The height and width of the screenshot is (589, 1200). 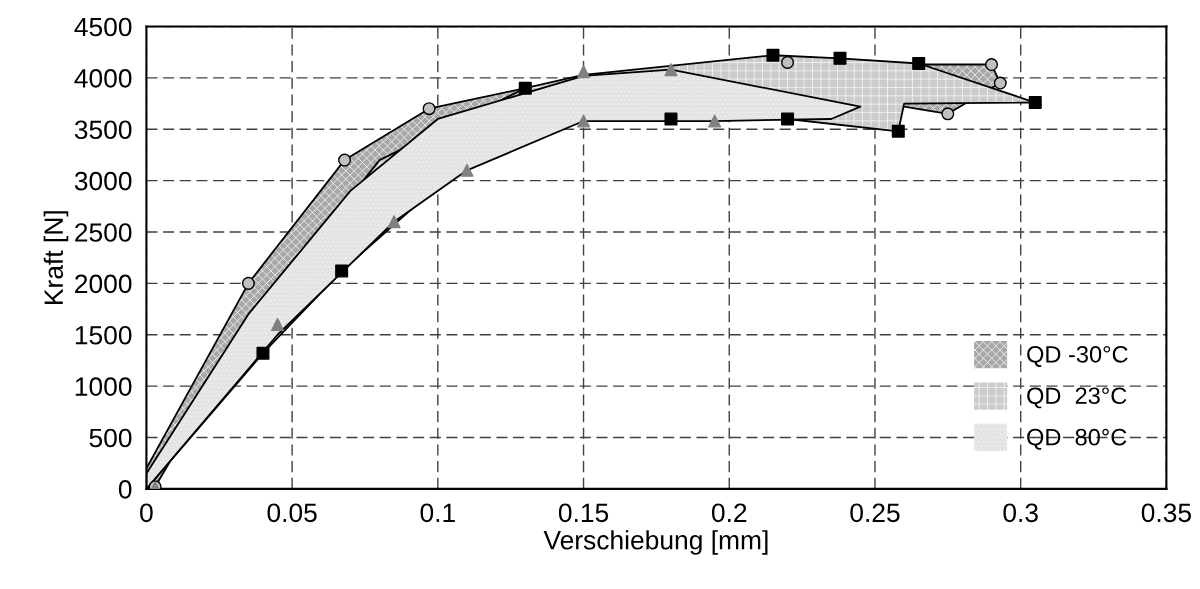 I want to click on y-tick-label: 0, so click(x=125, y=489).